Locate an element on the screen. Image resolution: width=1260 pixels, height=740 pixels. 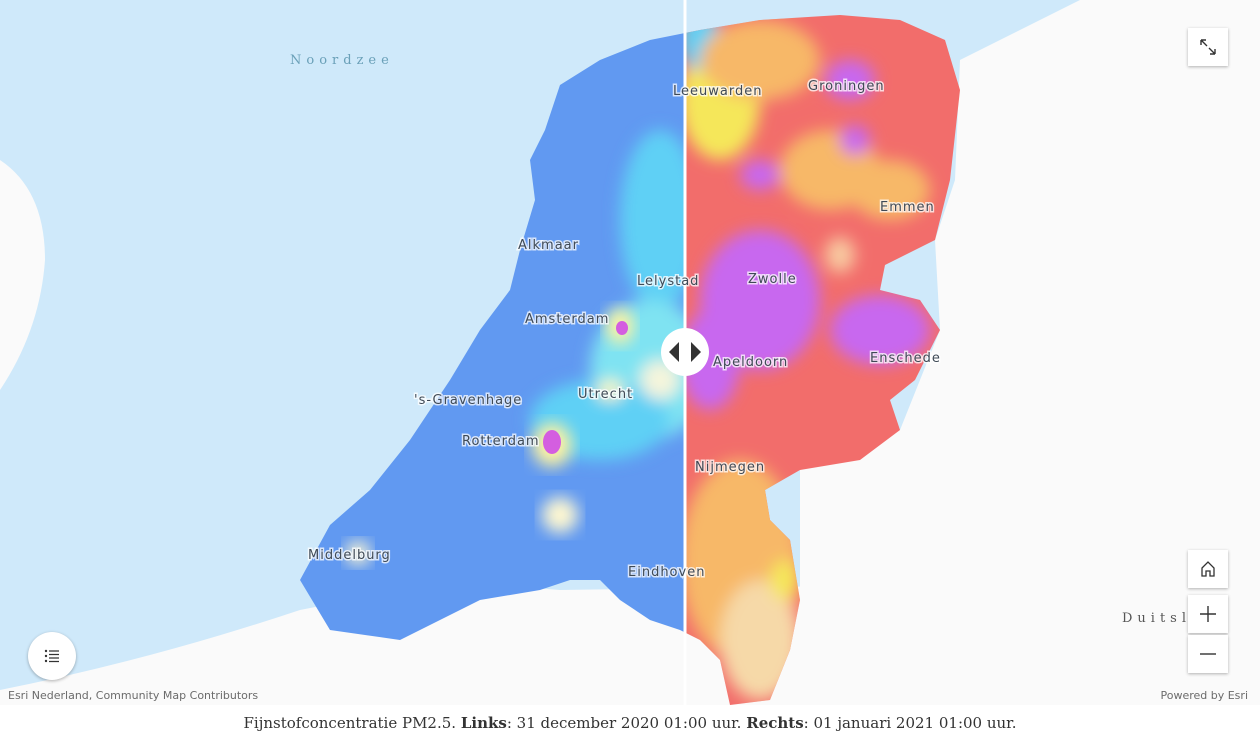
caption-text: : 01 januari 2021 01:00 uur. is located at coordinates (910, 723).